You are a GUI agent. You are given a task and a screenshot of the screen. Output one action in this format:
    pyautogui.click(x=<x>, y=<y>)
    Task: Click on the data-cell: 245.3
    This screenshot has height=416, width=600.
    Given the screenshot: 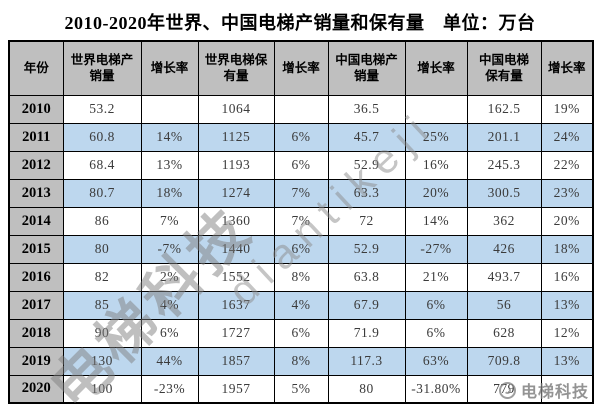 What is the action you would take?
    pyautogui.click(x=504, y=165)
    